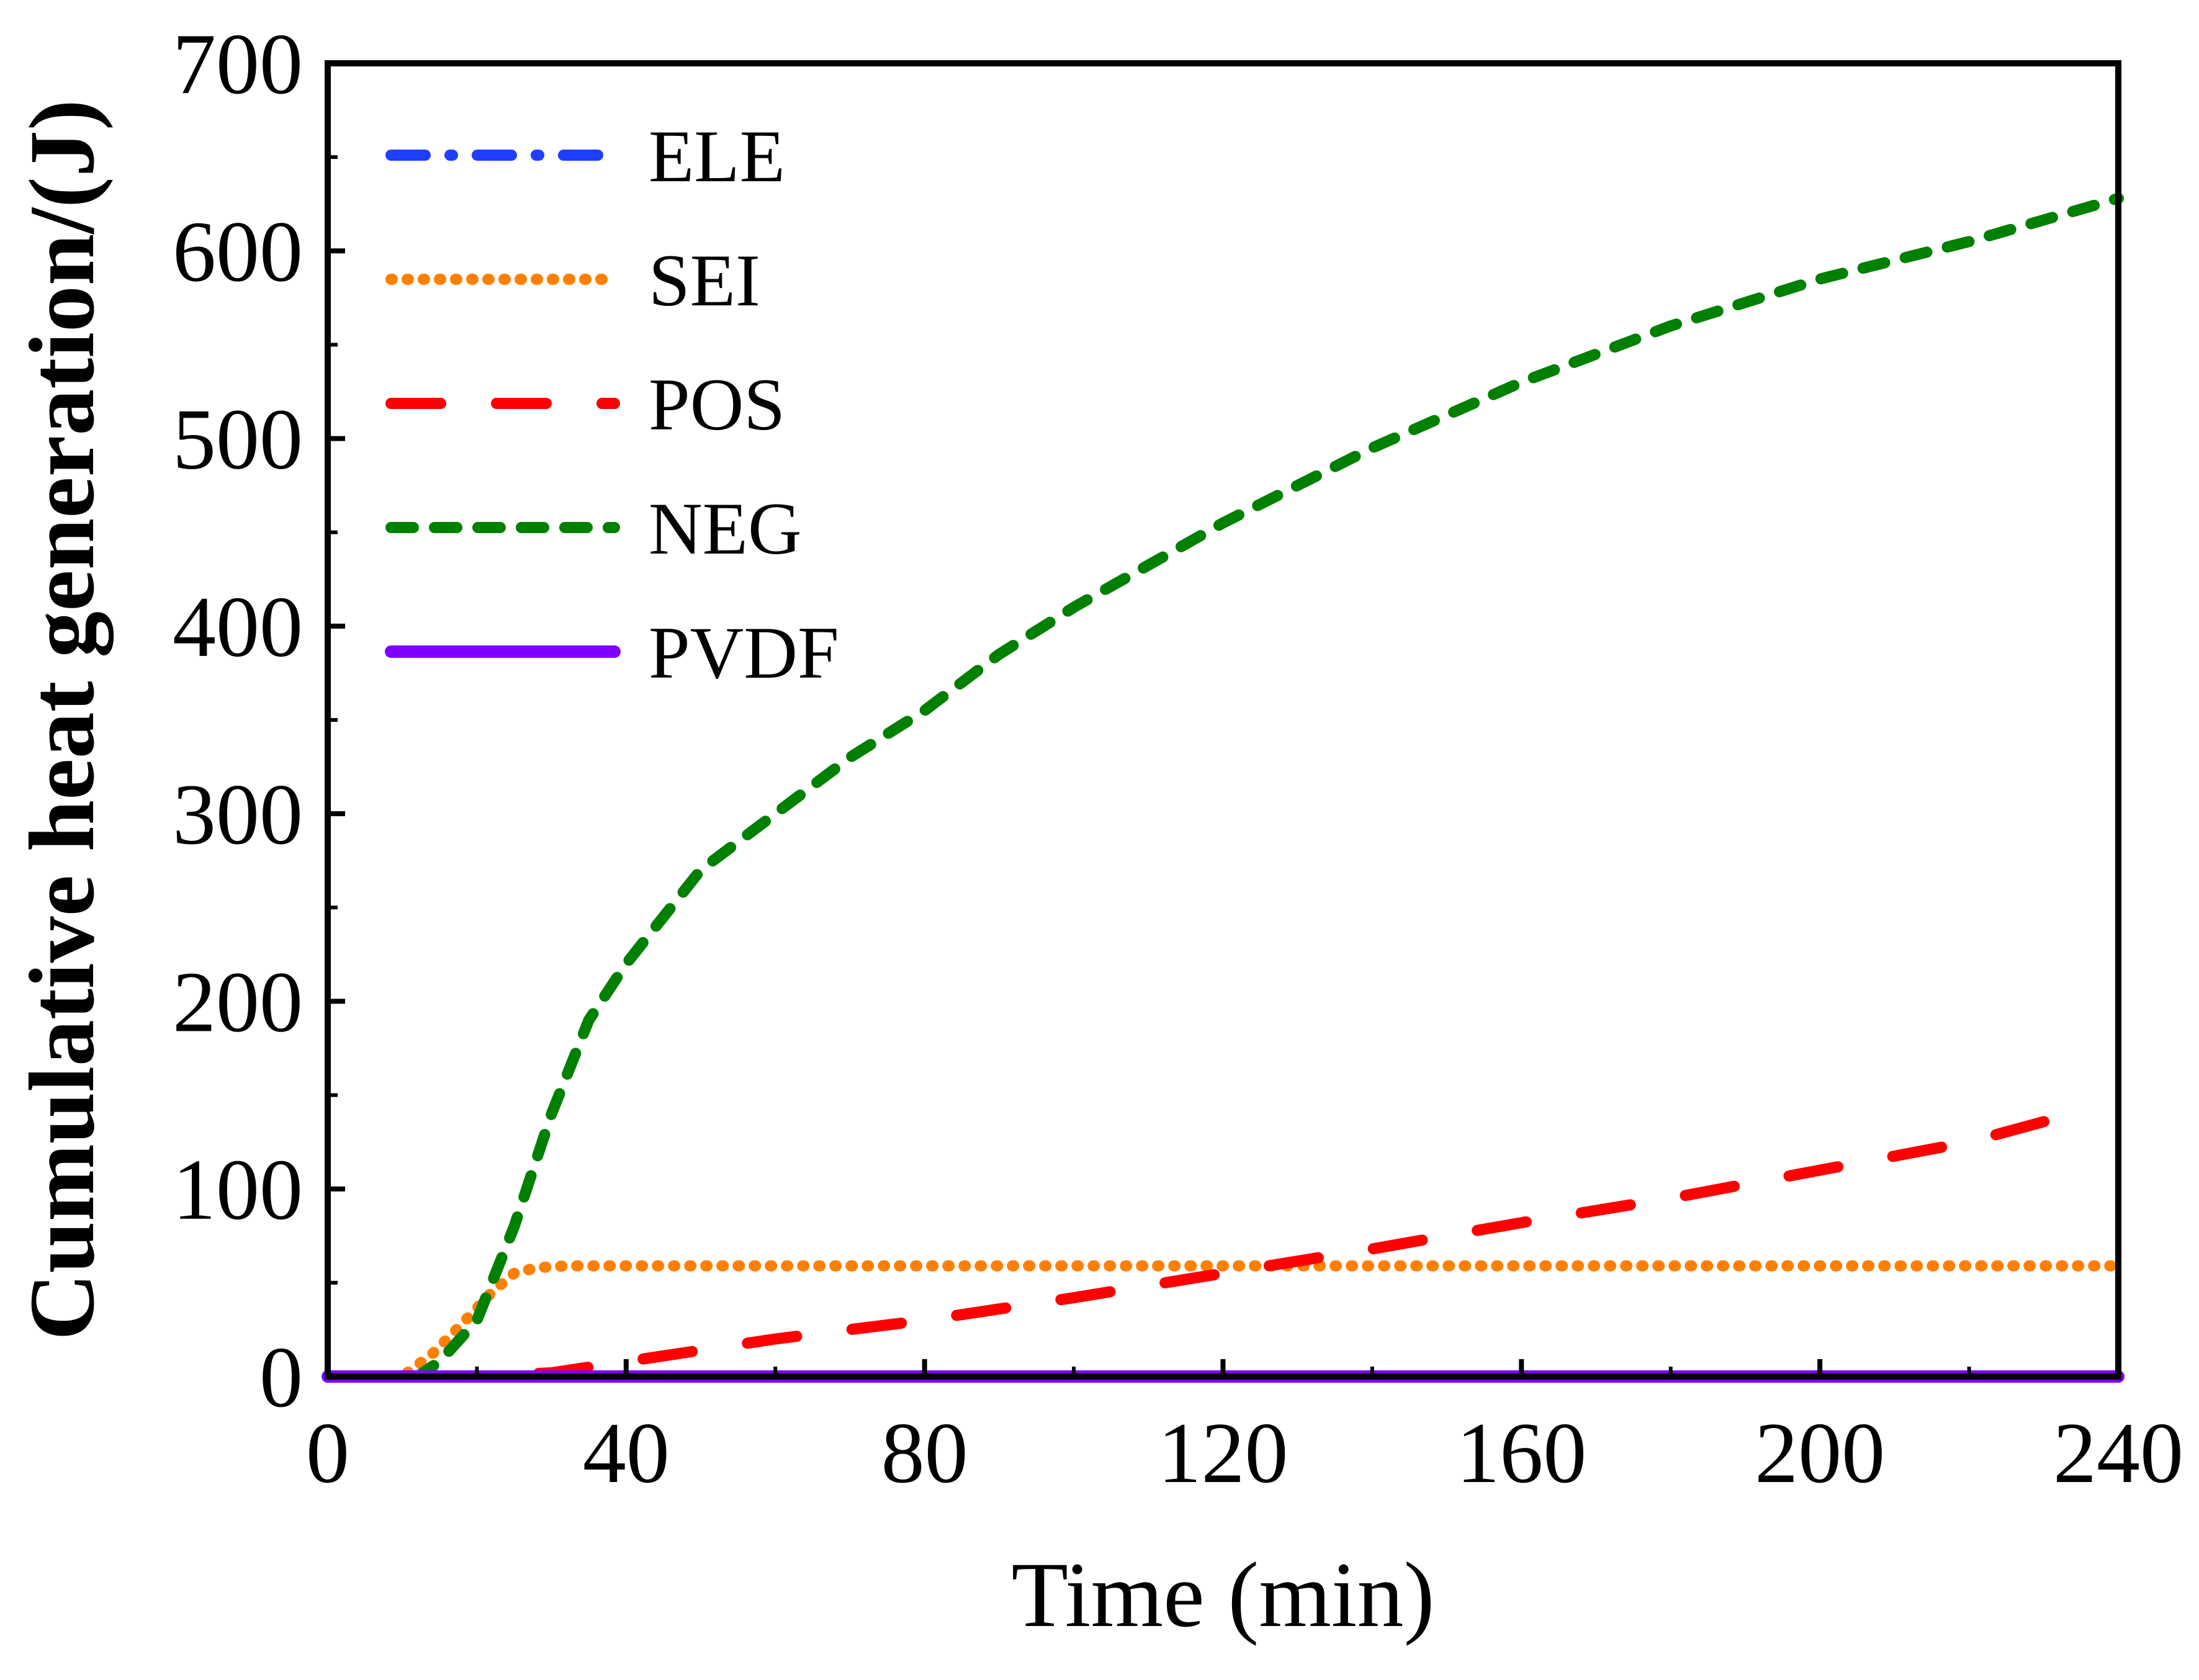 Image resolution: width=2199 pixels, height=1680 pixels. I want to click on y-tick-label: 0, so click(281, 1378).